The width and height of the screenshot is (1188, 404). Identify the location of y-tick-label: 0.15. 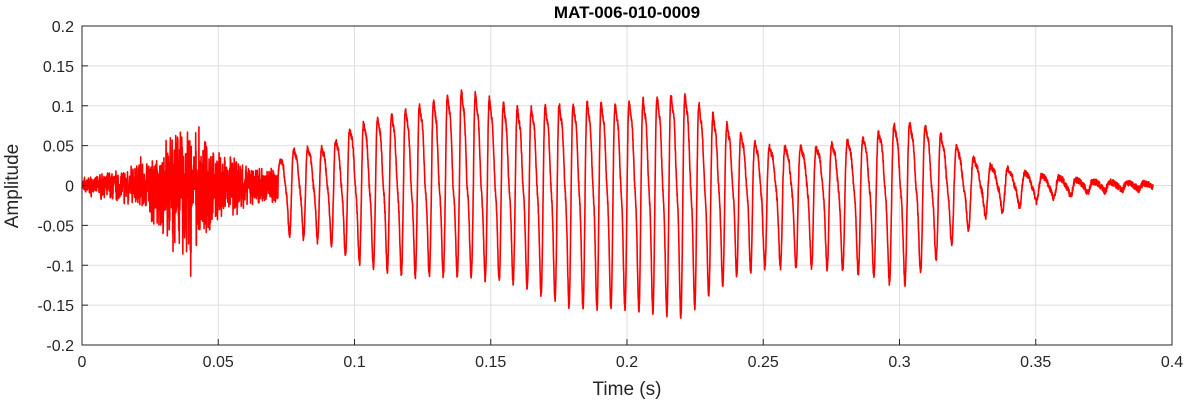
(58, 67).